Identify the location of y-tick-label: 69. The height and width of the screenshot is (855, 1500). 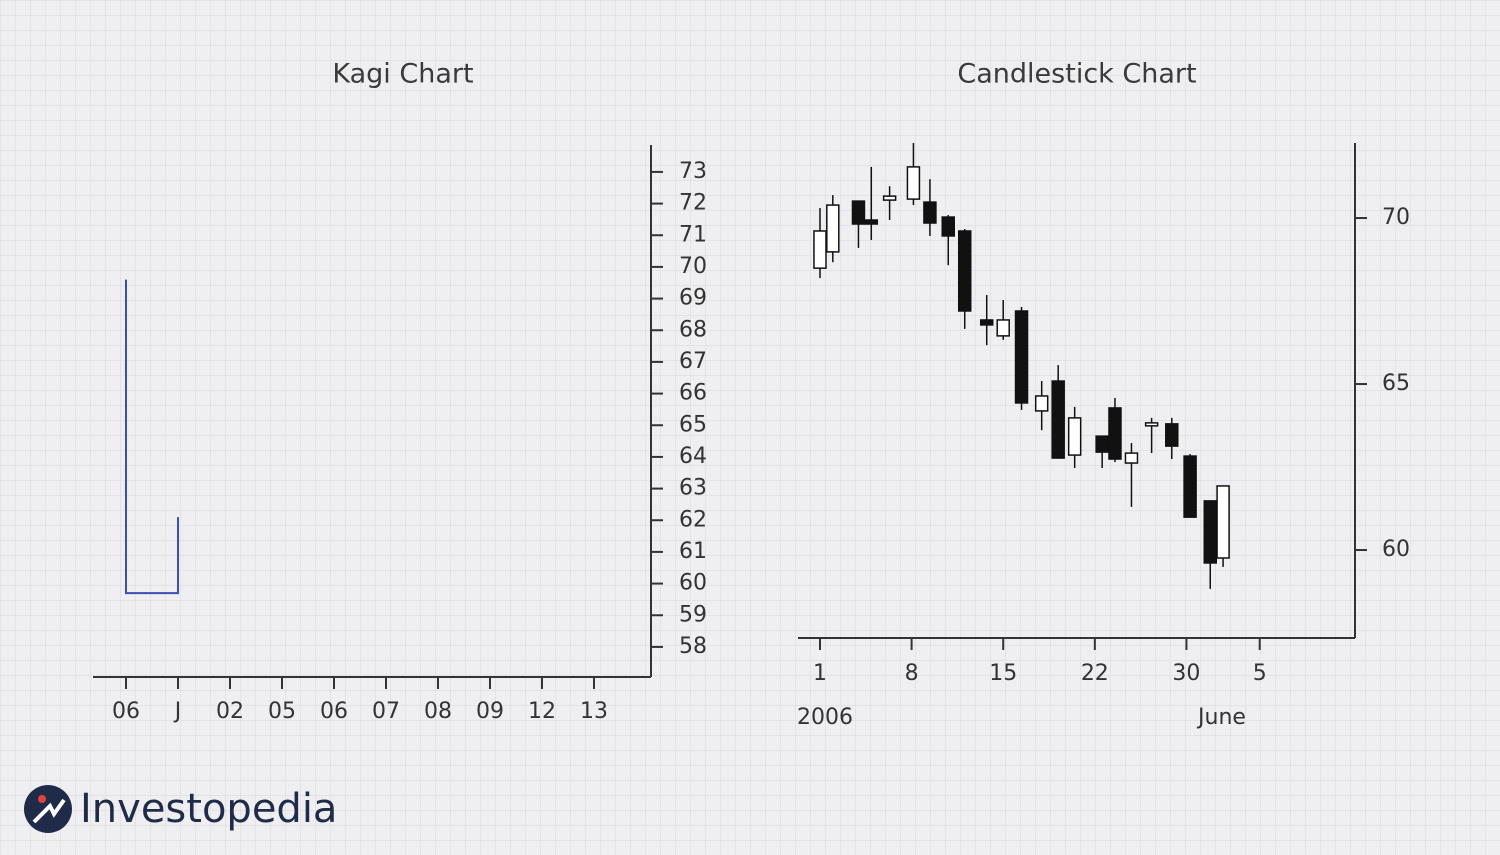
(693, 298).